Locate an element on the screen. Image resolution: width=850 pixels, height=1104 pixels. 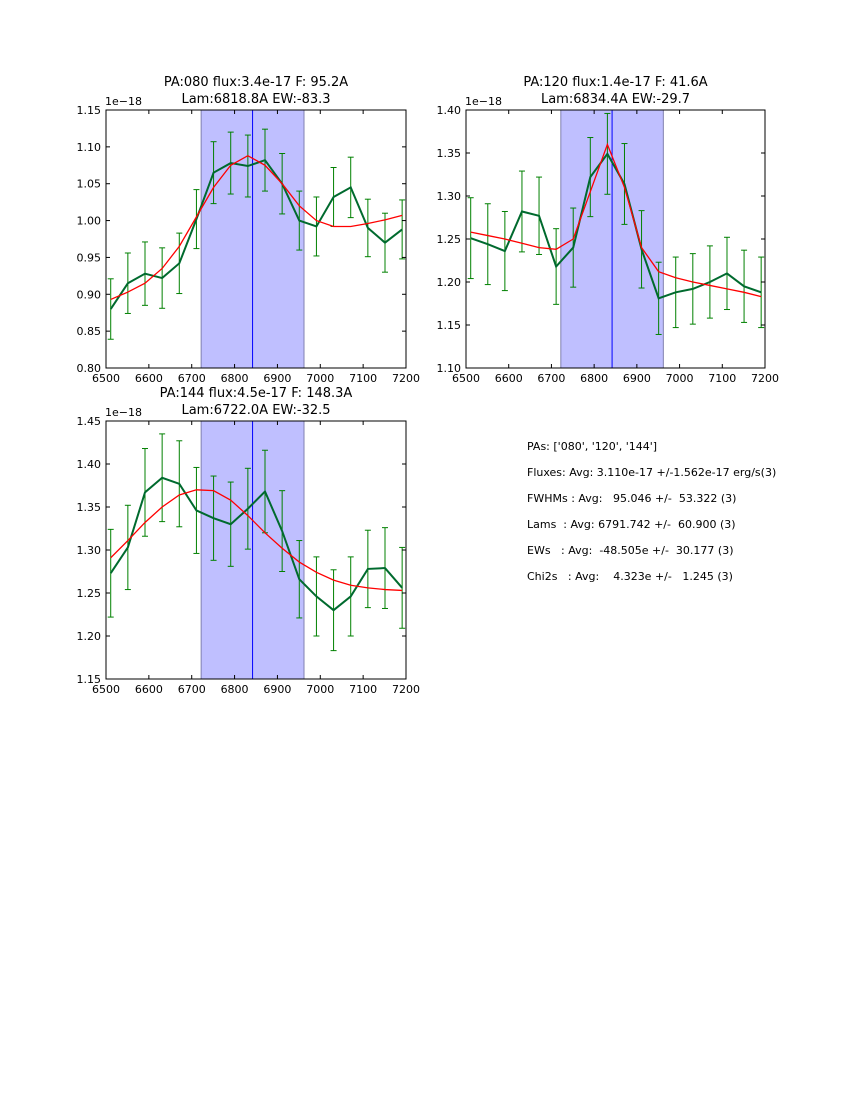
axes-frame is located at coordinates (256, 239).